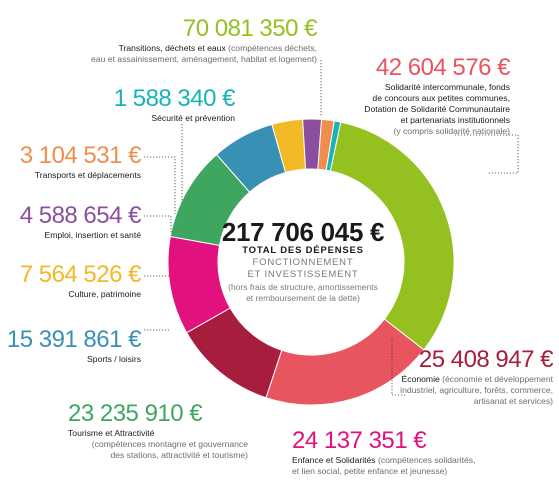 This screenshot has height=499, width=559. I want to click on title-solidarite-line-4: et partenariats institutionnels, so click(455, 120).